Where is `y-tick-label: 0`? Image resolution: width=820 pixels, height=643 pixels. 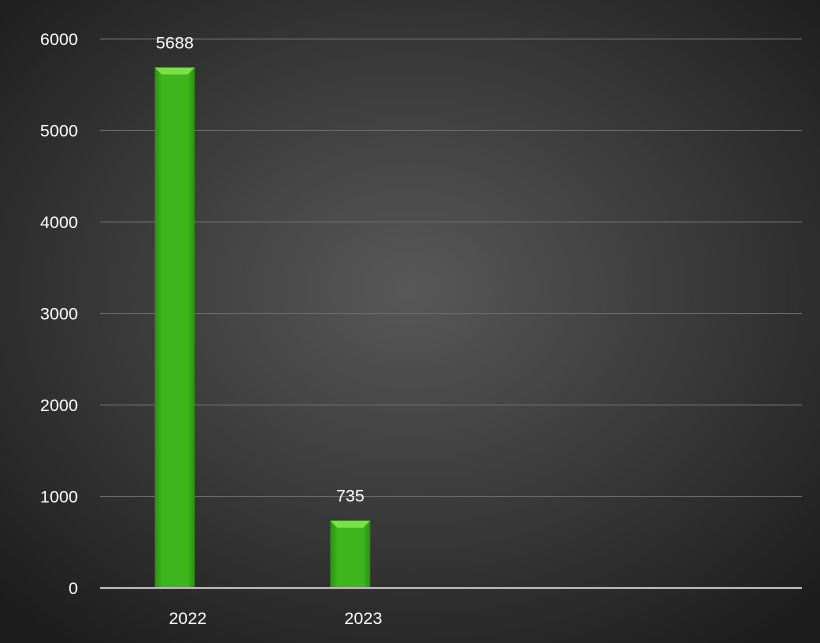 y-tick-label: 0 is located at coordinates (73, 588).